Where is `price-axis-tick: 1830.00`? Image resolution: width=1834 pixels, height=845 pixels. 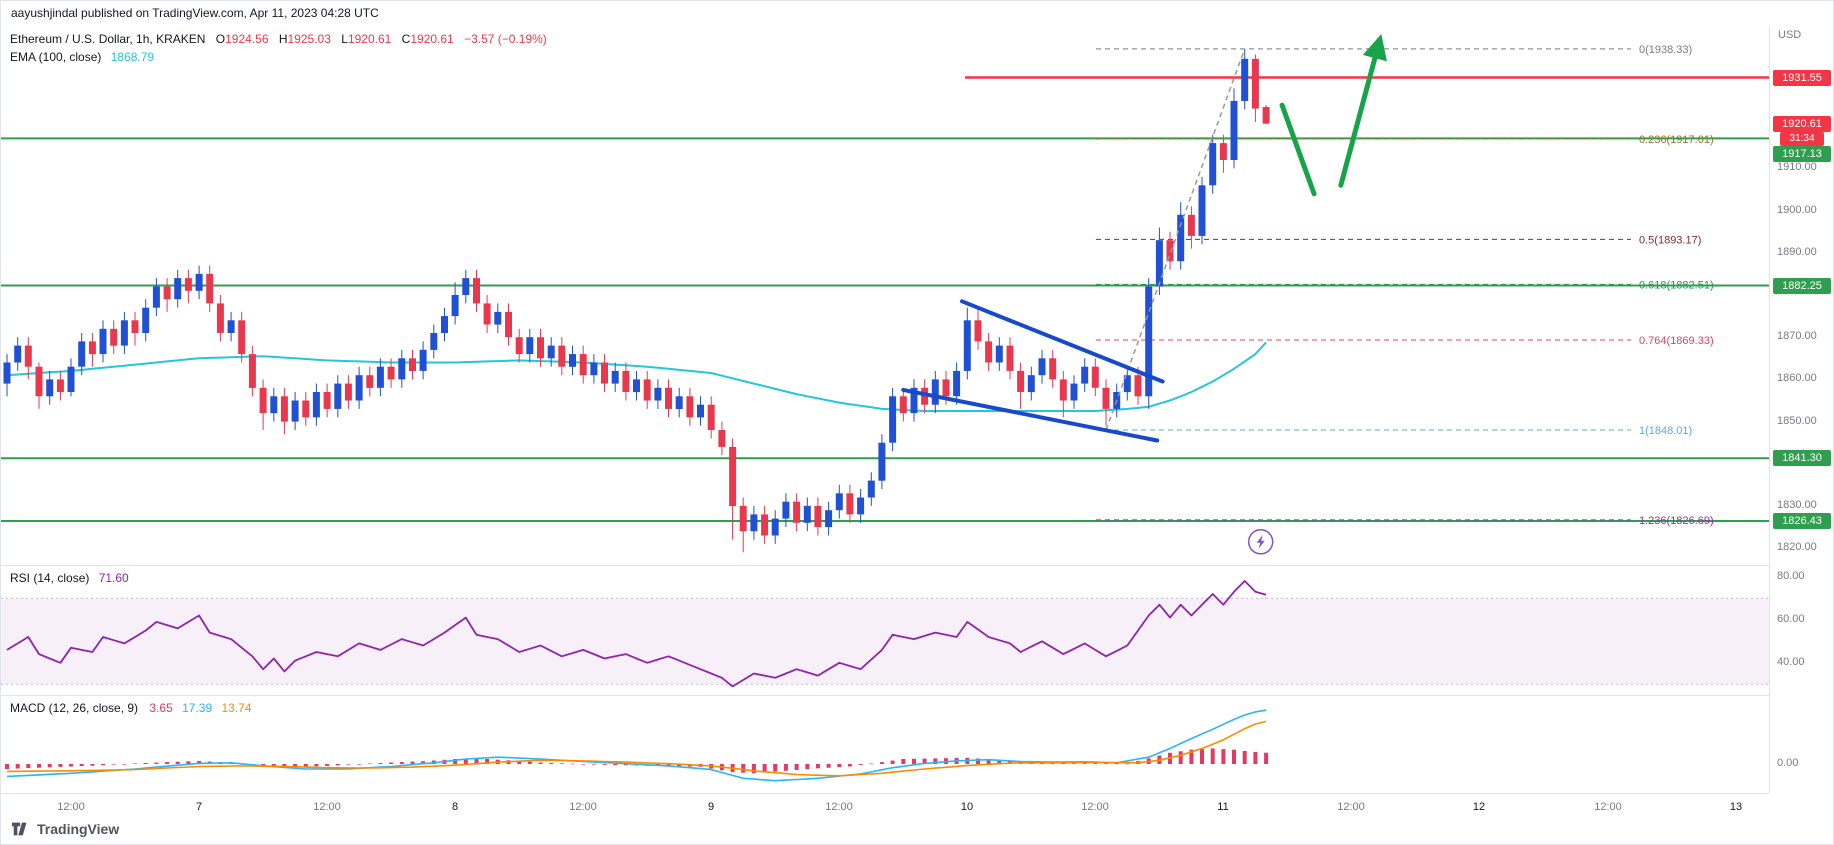 price-axis-tick: 1830.00 is located at coordinates (1797, 505).